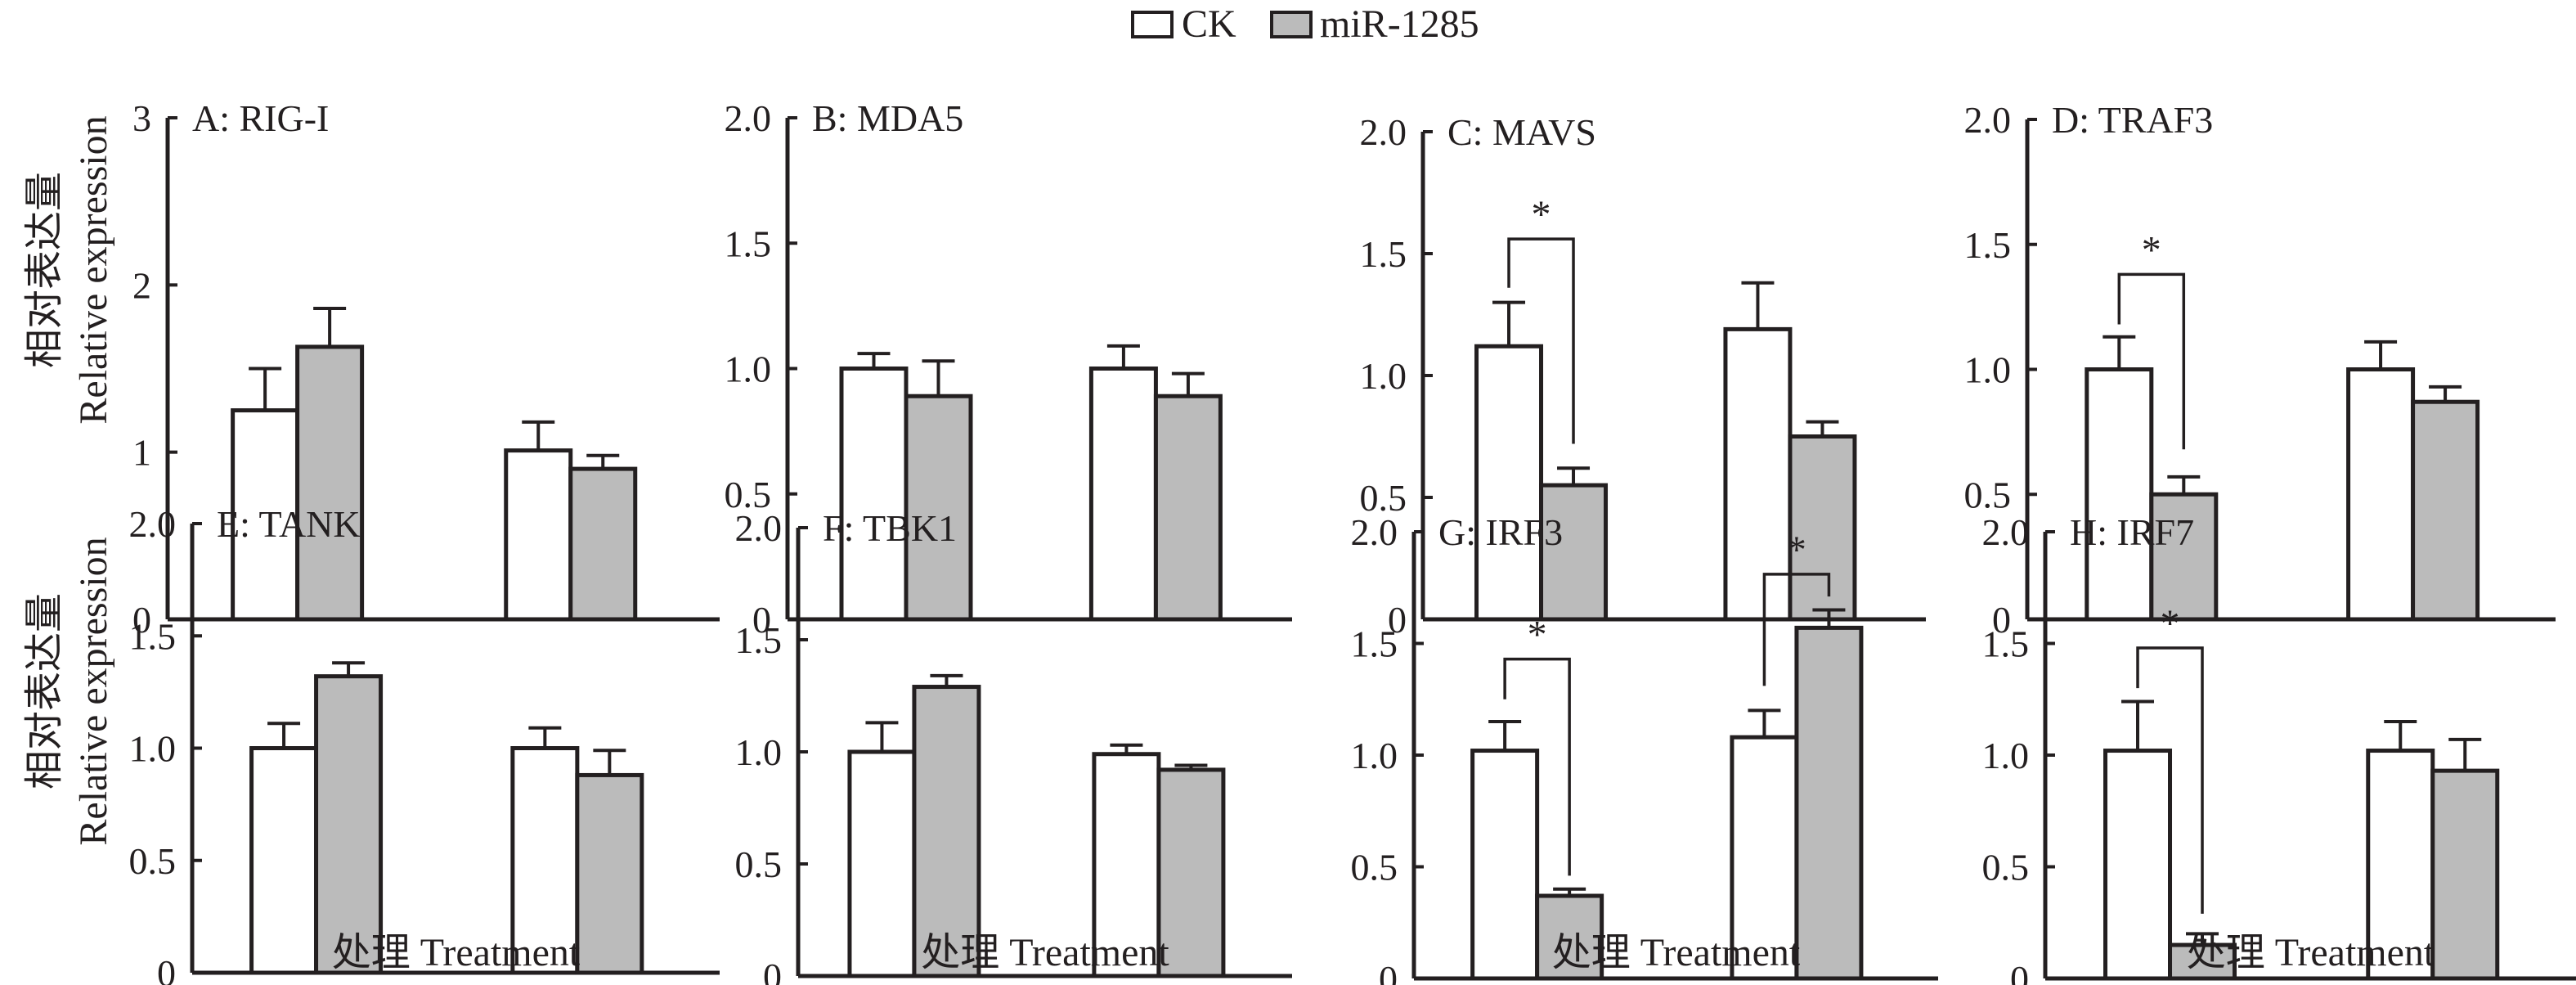 The height and width of the screenshot is (985, 2576). I want to click on panel-title: F: TBK1, so click(890, 528).